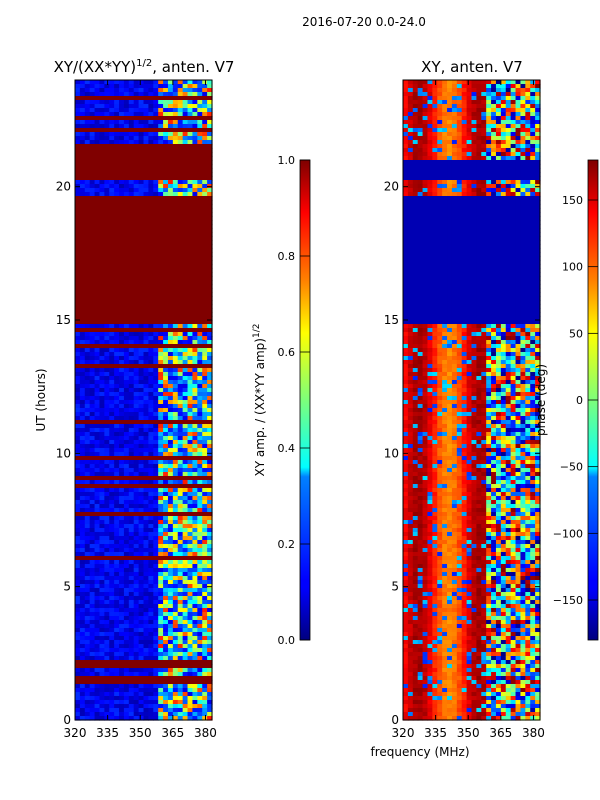  Describe the element at coordinates (472, 67) in the screenshot. I see `panel-phase-title: XY, anten. V7` at that location.